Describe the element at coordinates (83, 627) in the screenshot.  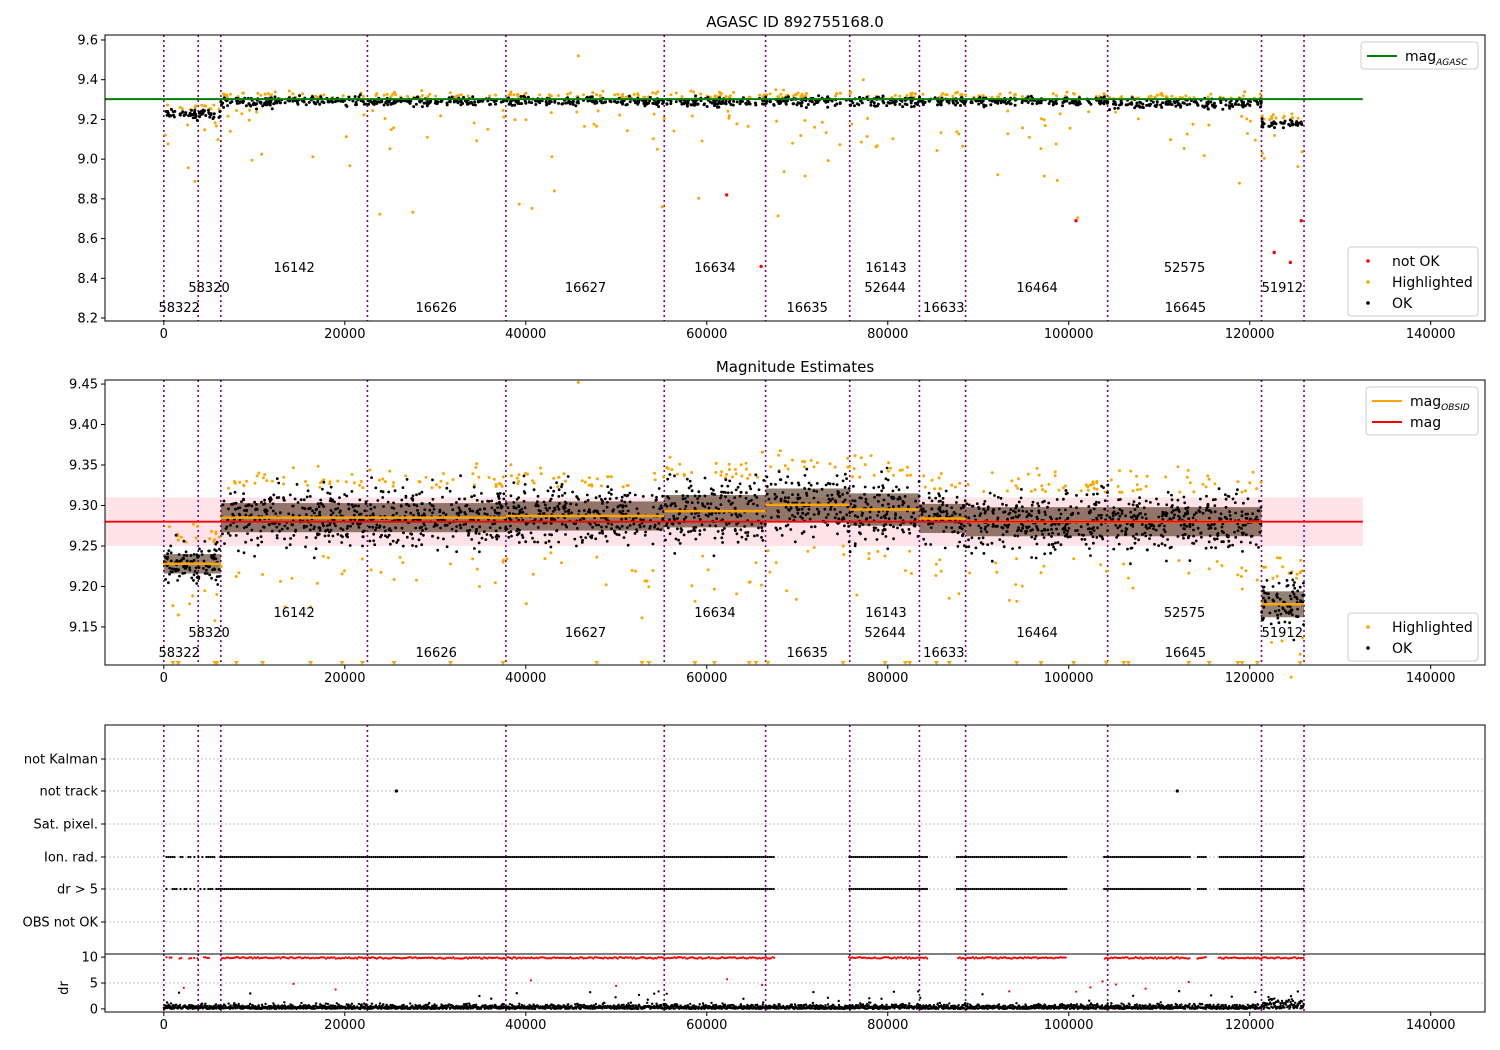
I see `y-tick-label: 9.15` at that location.